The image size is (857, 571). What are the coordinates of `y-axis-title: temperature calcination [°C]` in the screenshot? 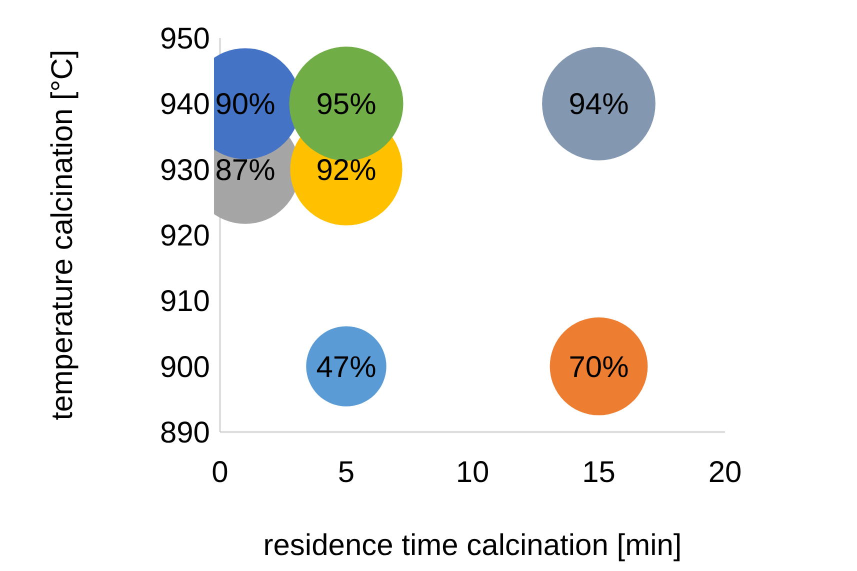 It's located at (62, 235).